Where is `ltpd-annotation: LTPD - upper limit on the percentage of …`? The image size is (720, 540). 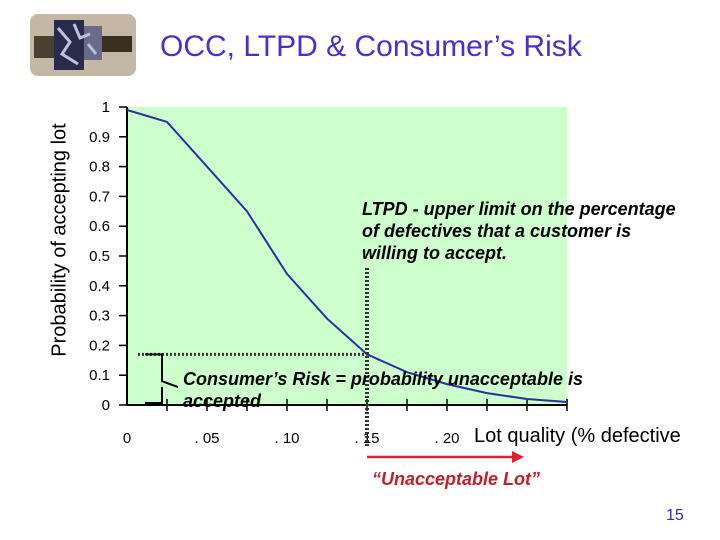 ltpd-annotation: LTPD - upper limit on the percentage of … is located at coordinates (519, 231).